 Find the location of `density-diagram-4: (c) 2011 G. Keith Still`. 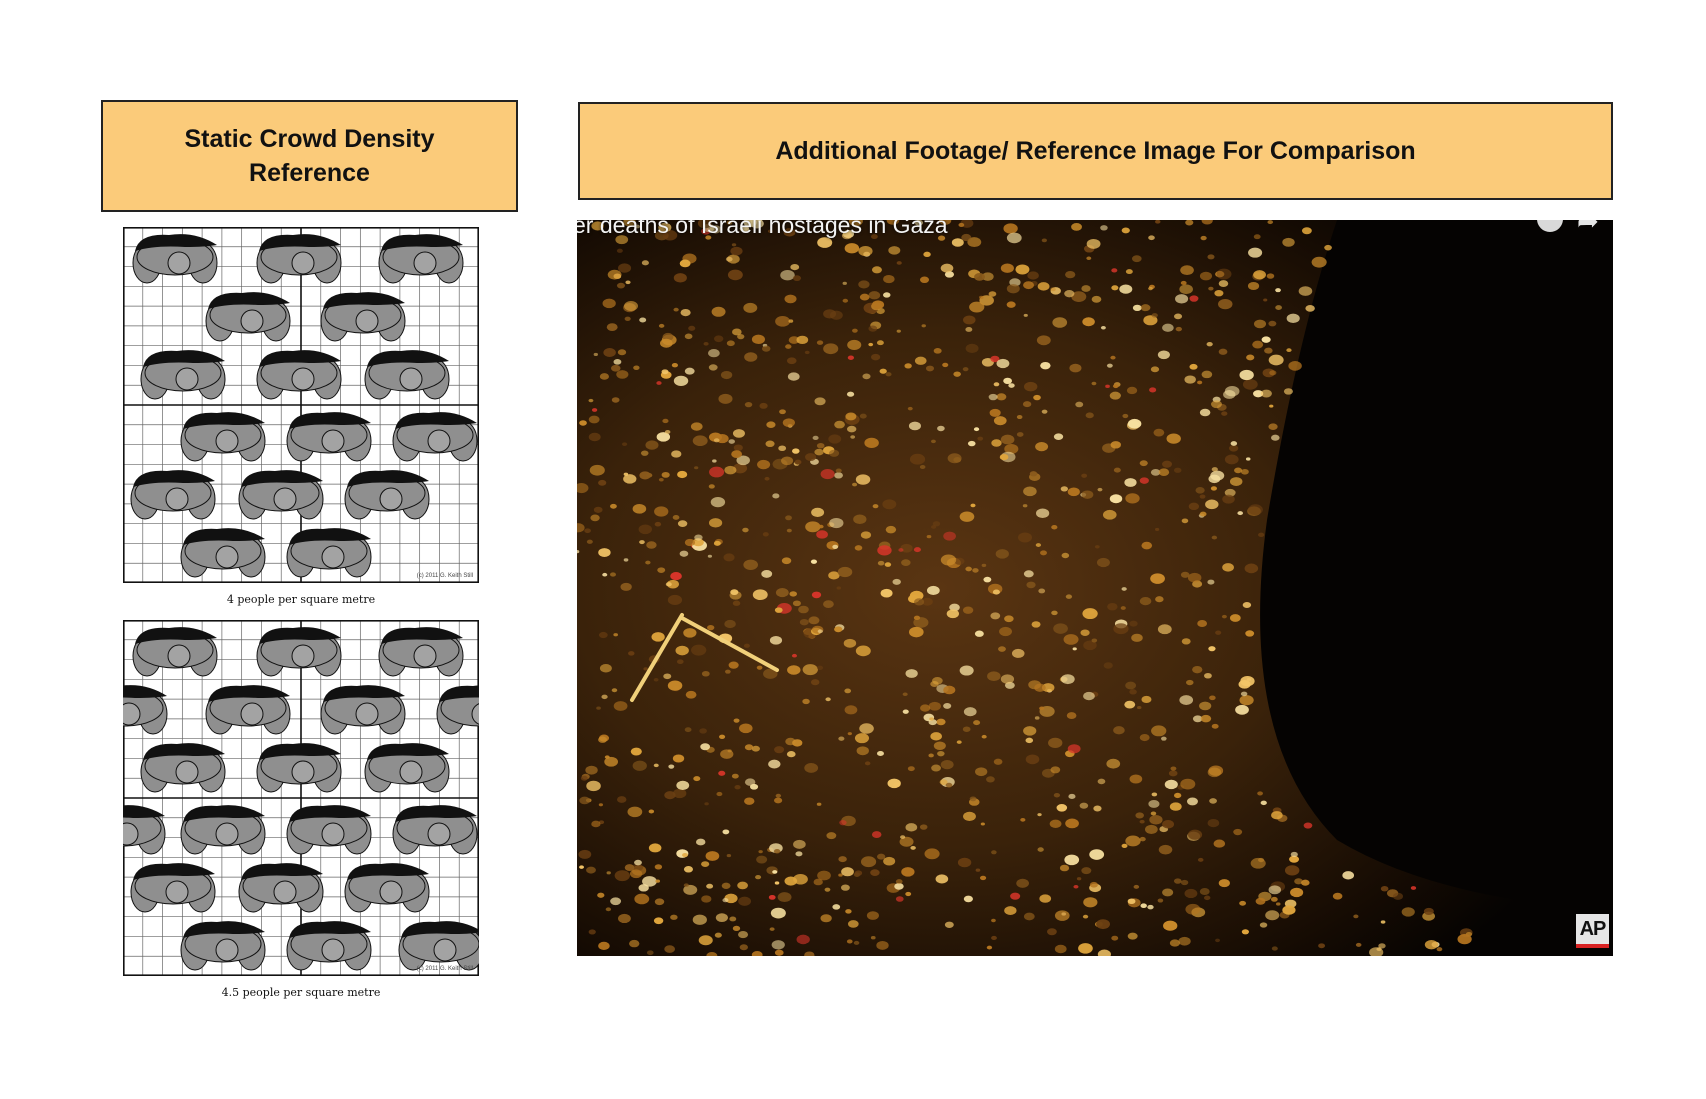

density-diagram-4: (c) 2011 G. Keith Still is located at coordinates (301, 405).